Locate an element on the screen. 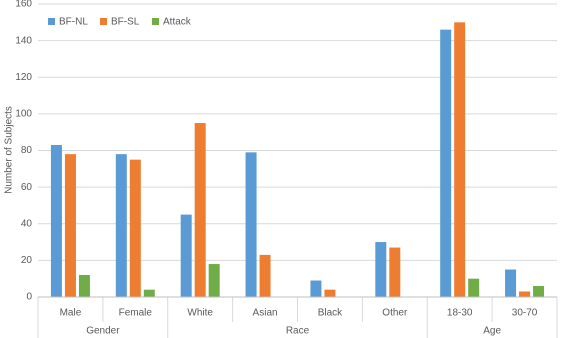 The height and width of the screenshot is (338, 562). y-tick-label: 60 is located at coordinates (27, 187).